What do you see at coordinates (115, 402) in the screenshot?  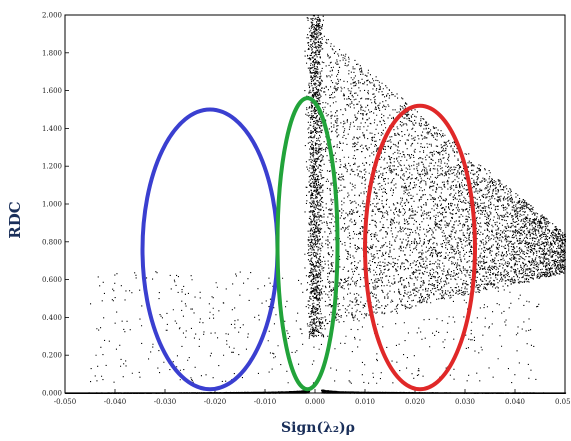 I see `x-tick-label: -0.040` at bounding box center [115, 402].